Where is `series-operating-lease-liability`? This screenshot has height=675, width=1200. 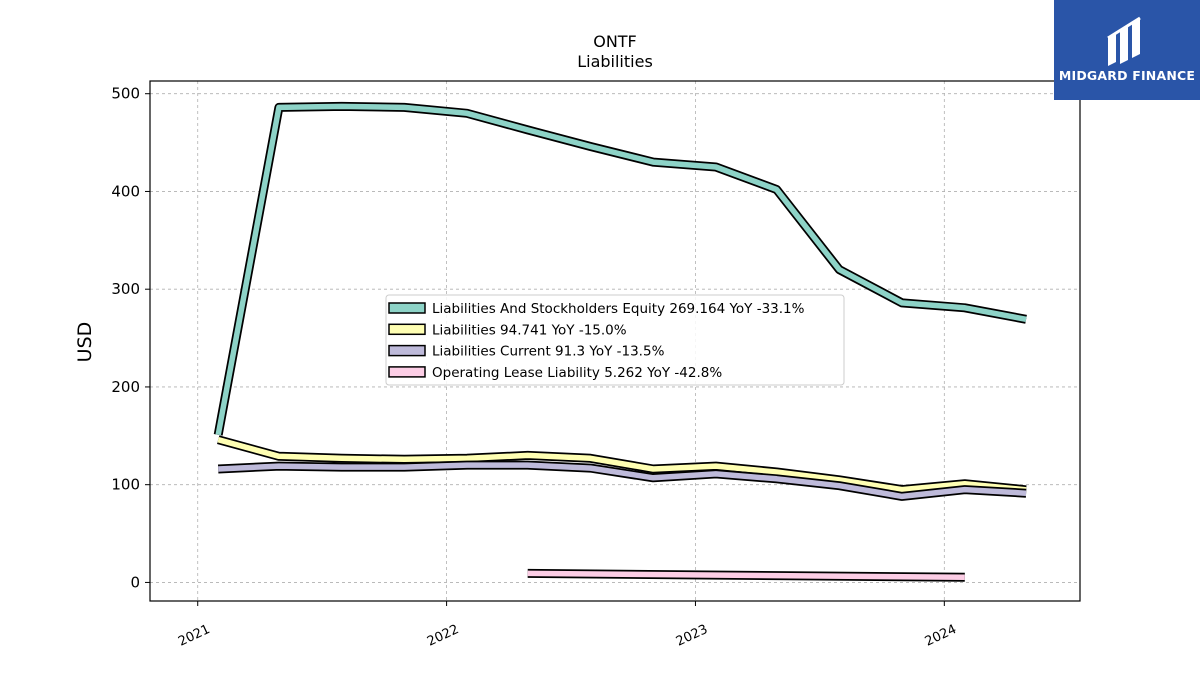 series-operating-lease-liability is located at coordinates (746, 575).